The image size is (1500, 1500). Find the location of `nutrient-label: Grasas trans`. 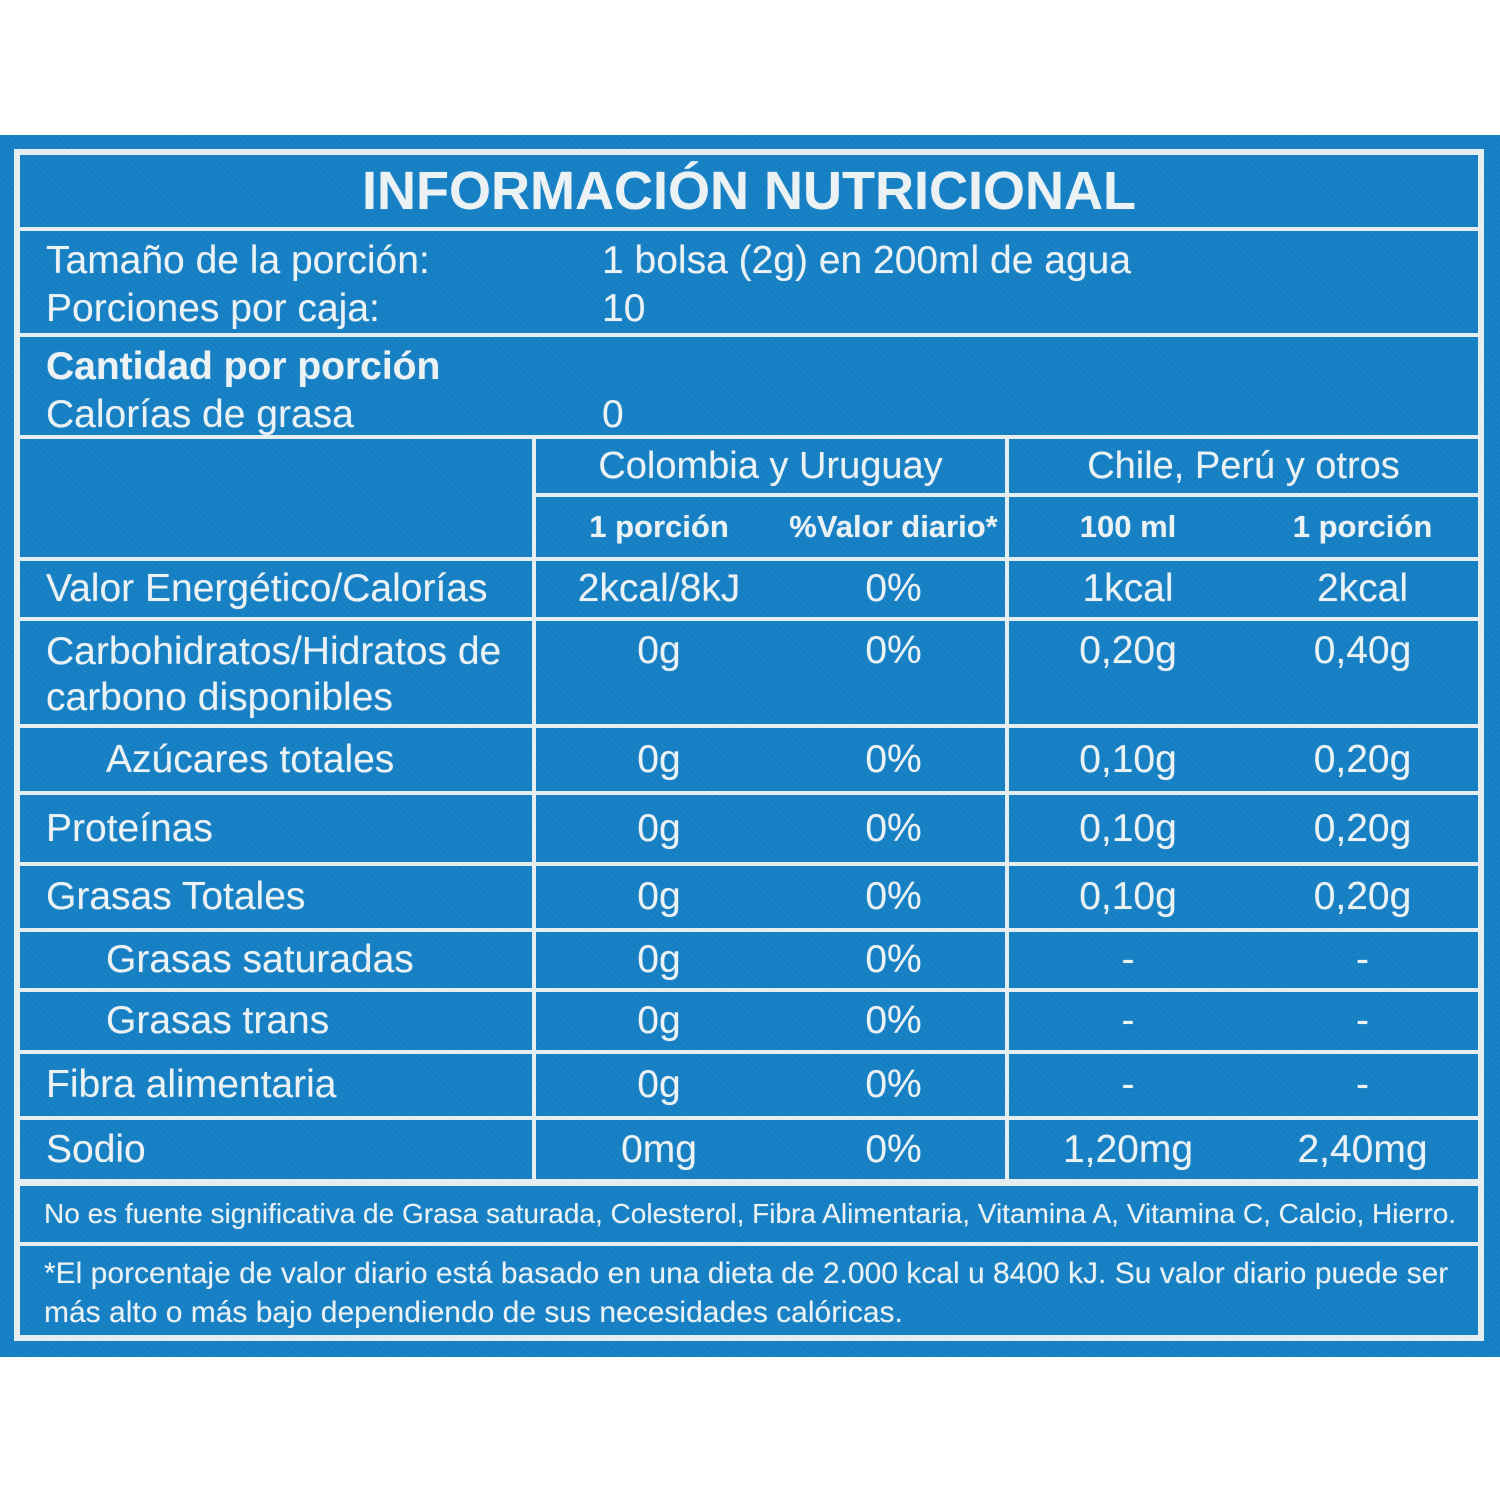

nutrient-label: Grasas trans is located at coordinates (218, 1020).